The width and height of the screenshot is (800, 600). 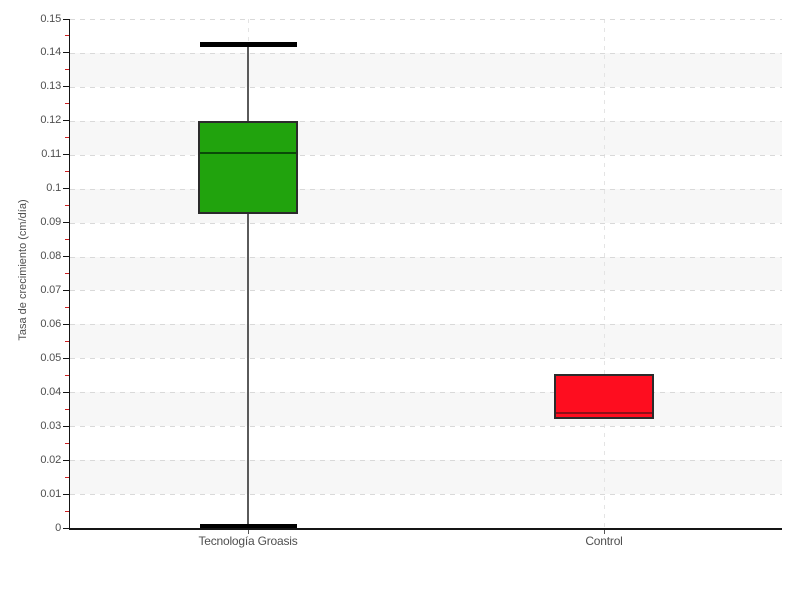 What do you see at coordinates (50, 459) in the screenshot?
I see `y-tick-label: 0.02` at bounding box center [50, 459].